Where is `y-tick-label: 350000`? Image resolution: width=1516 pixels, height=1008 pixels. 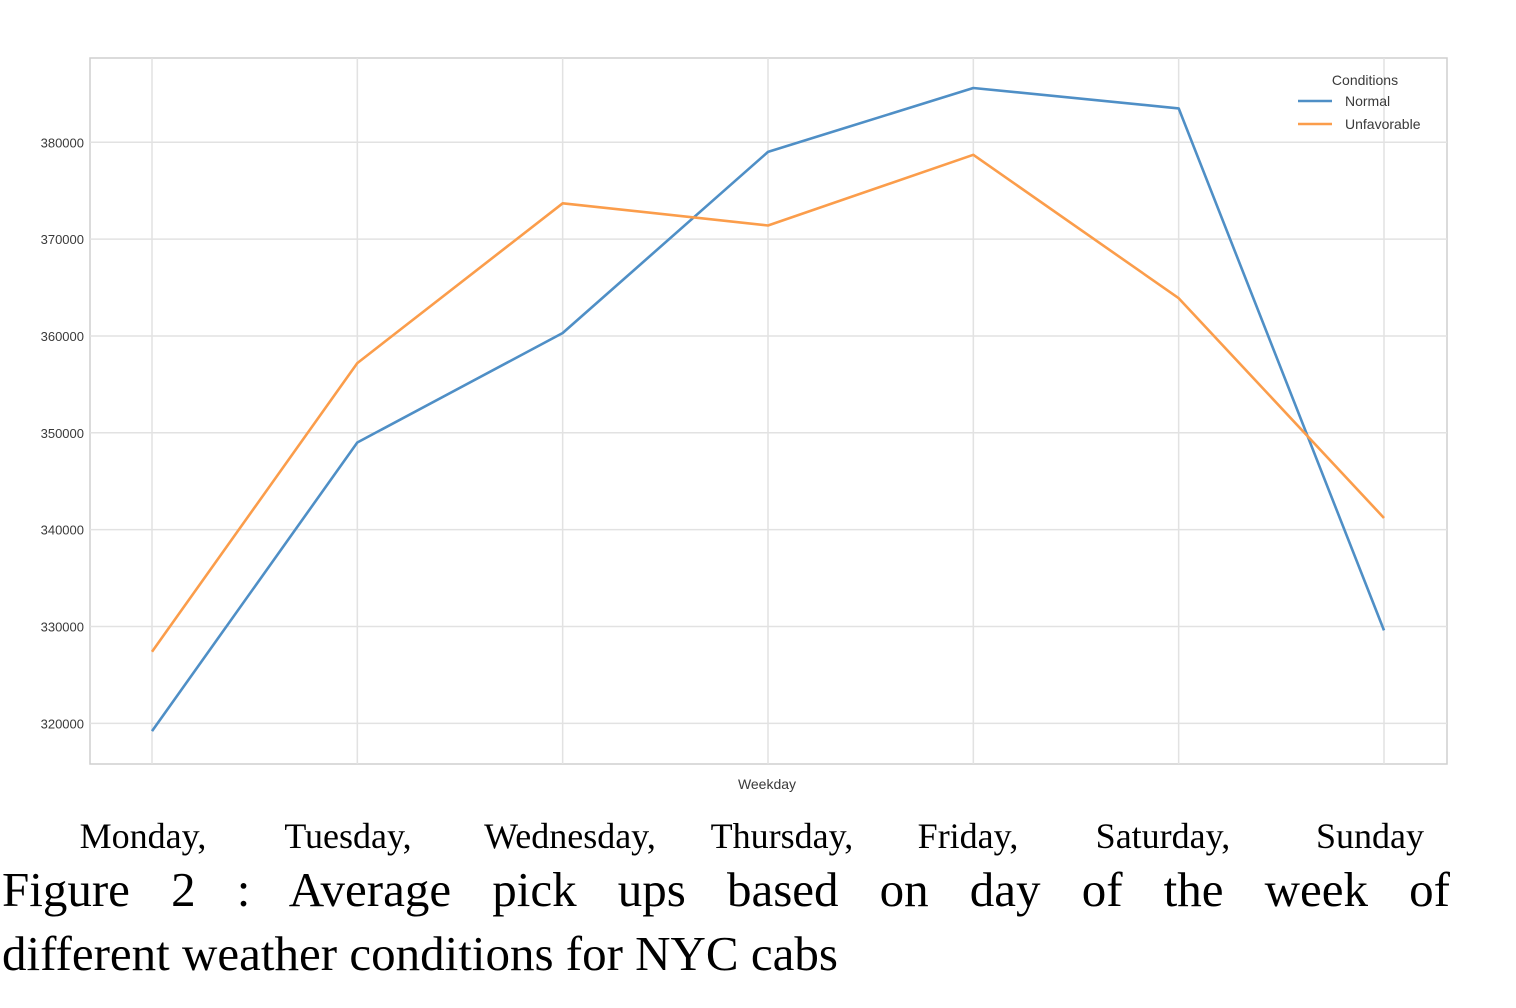 y-tick-label: 350000 is located at coordinates (62, 433).